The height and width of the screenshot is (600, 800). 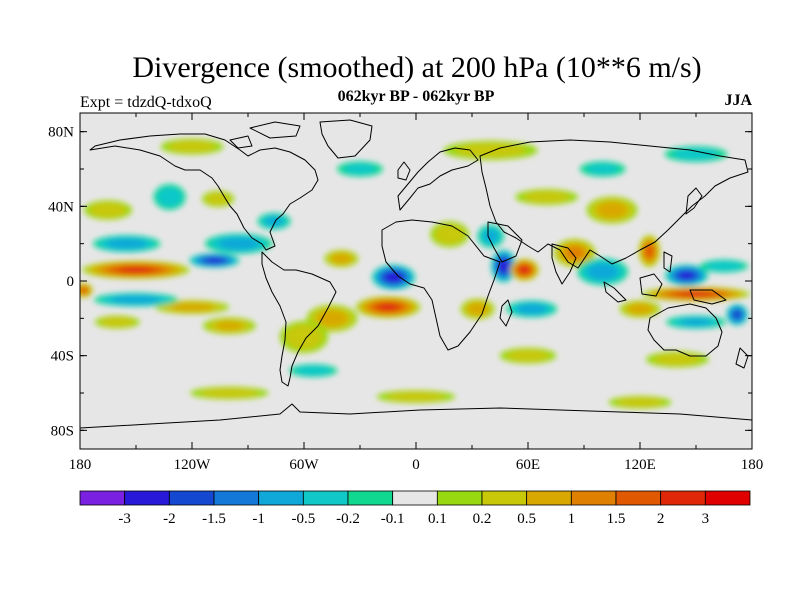 What do you see at coordinates (124, 519) in the screenshot?
I see `colorbar-label: -3` at bounding box center [124, 519].